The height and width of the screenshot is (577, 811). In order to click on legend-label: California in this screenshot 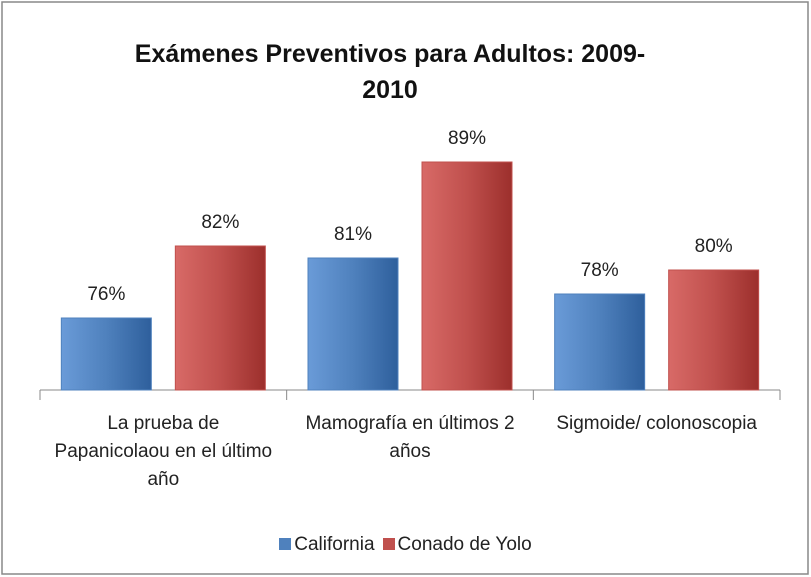, I will do `click(334, 544)`.